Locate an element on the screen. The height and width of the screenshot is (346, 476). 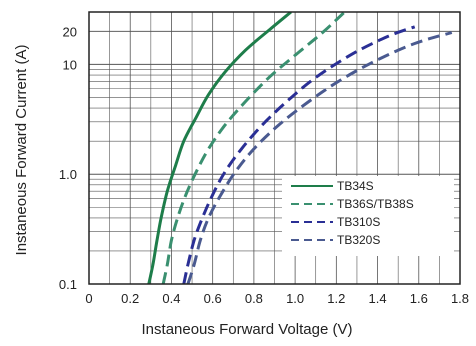
x-tick-label: 0 is located at coordinates (88, 298).